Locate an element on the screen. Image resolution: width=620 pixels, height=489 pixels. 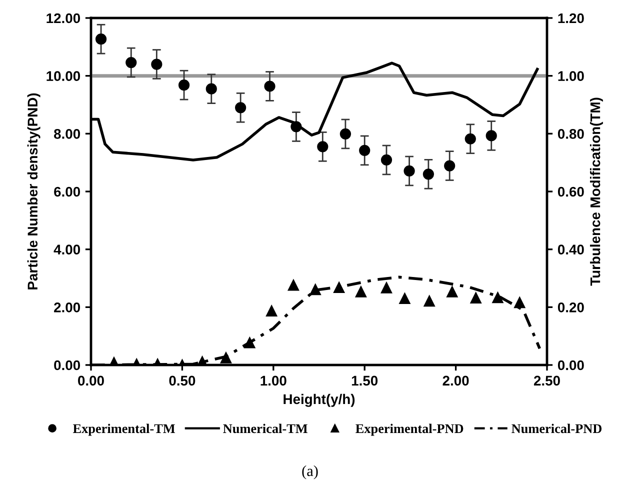
y-axis-title: Particle Number density(PND) is located at coordinates (33, 191).